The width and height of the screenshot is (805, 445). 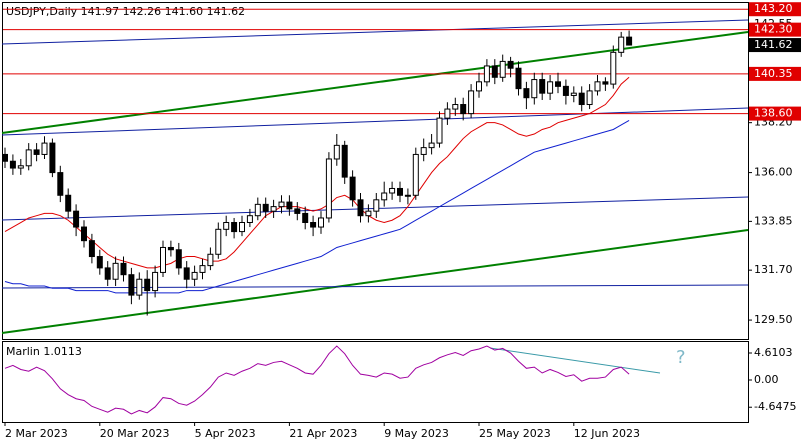 What do you see at coordinates (773, 269) in the screenshot?
I see `y-tick-label: 131.70` at bounding box center [773, 269].